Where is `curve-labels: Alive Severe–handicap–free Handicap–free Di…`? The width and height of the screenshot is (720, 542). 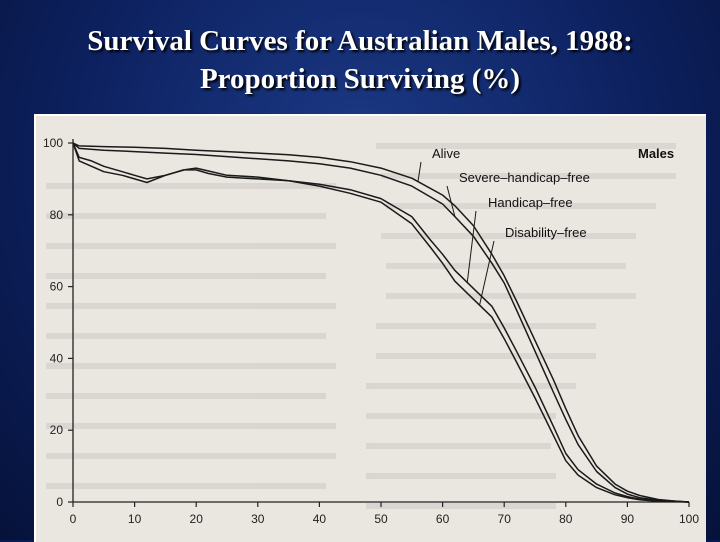 curve-labels: Alive Severe–handicap–free Handicap–free Di… is located at coordinates (545, 226).